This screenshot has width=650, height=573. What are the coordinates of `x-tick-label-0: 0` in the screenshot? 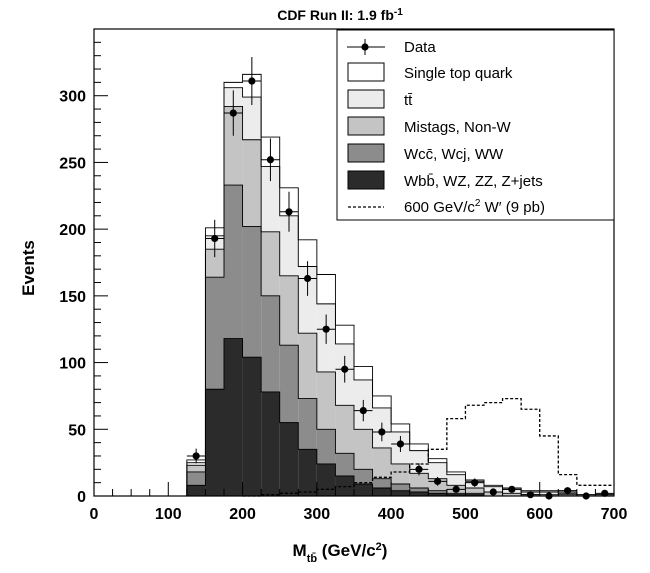 It's located at (94, 514).